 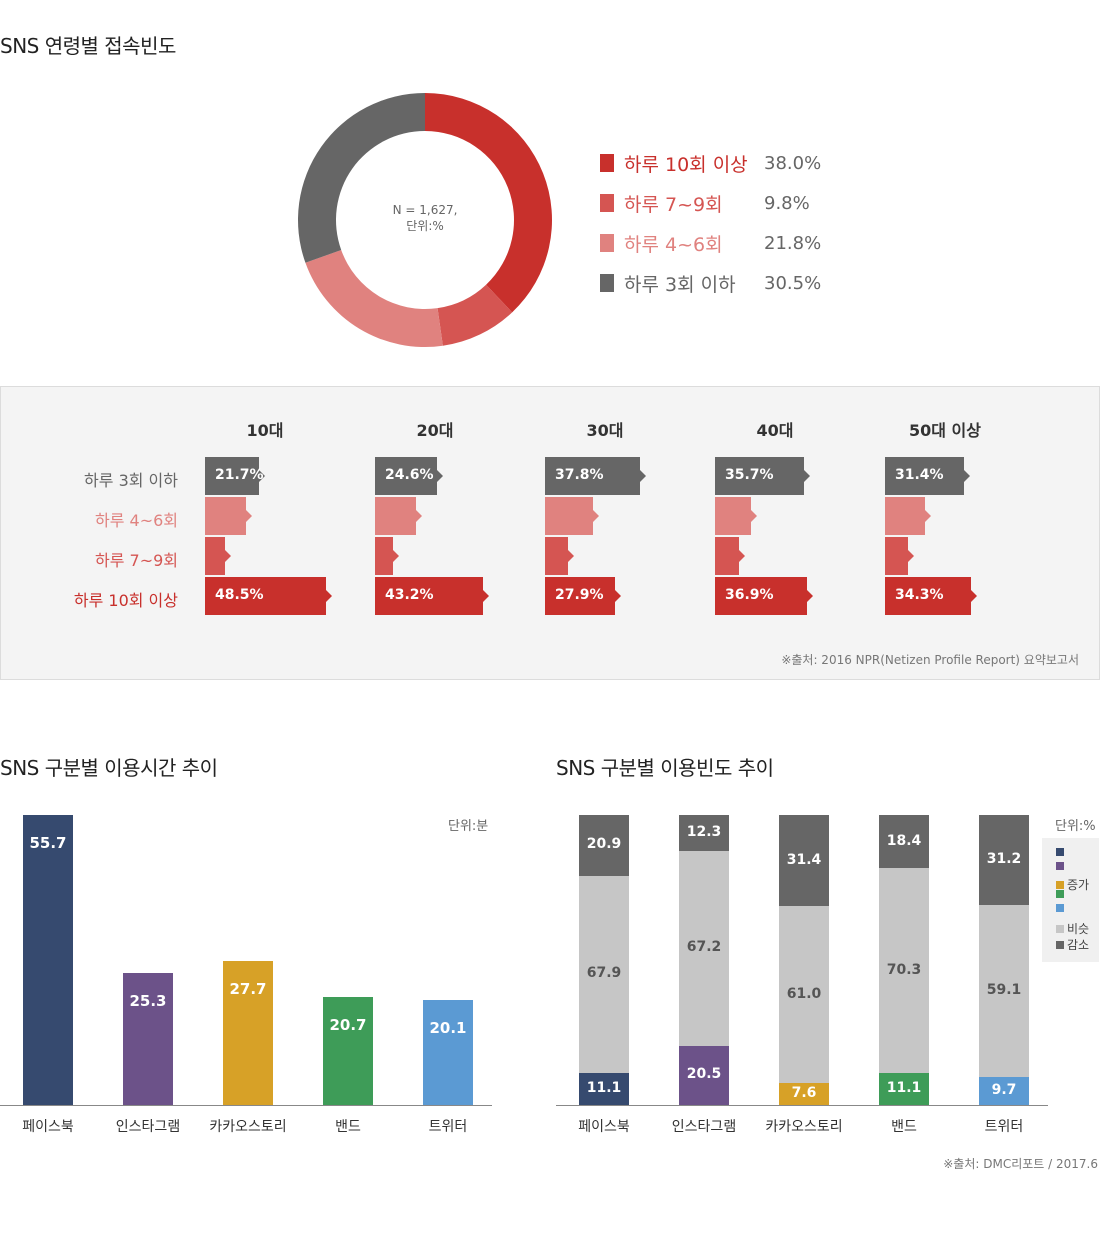 I want to click on usage-time-value: 55.7, so click(x=48, y=843).